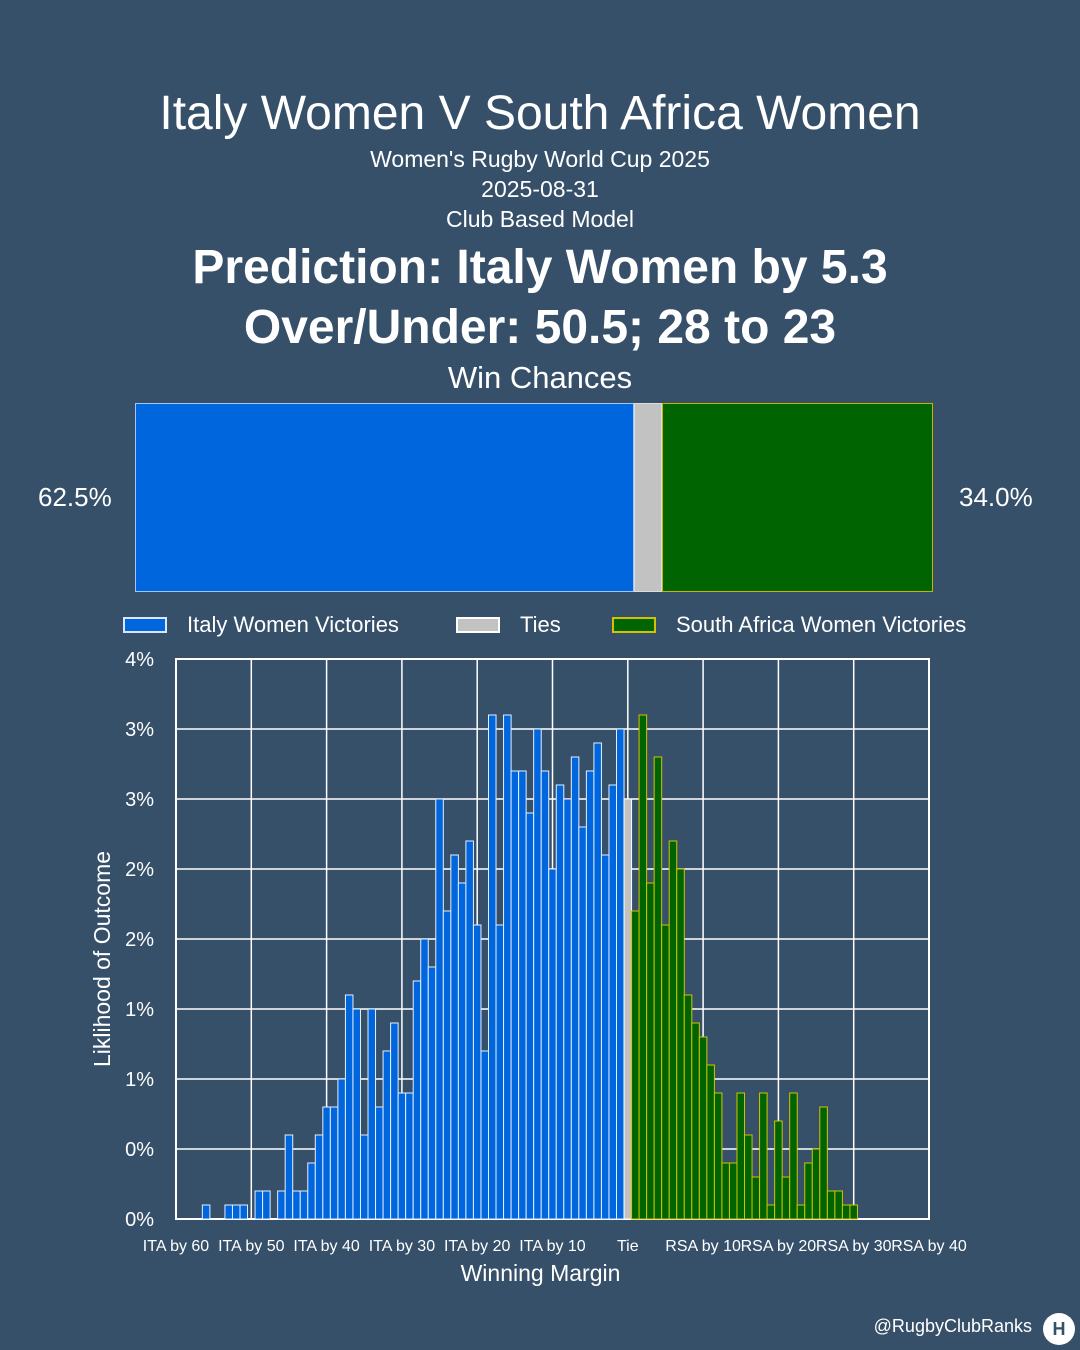 The width and height of the screenshot is (1080, 1350). Describe the element at coordinates (145, 625) in the screenshot. I see `legend-swatch-home` at that location.